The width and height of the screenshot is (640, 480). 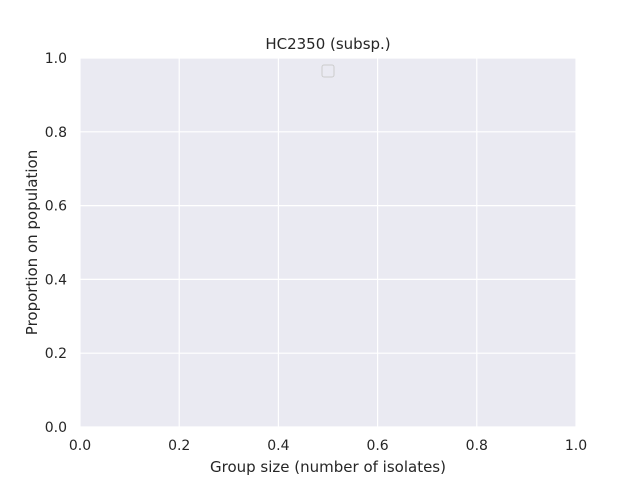 What do you see at coordinates (32, 242) in the screenshot?
I see `y-axis-label: Proportion on population` at bounding box center [32, 242].